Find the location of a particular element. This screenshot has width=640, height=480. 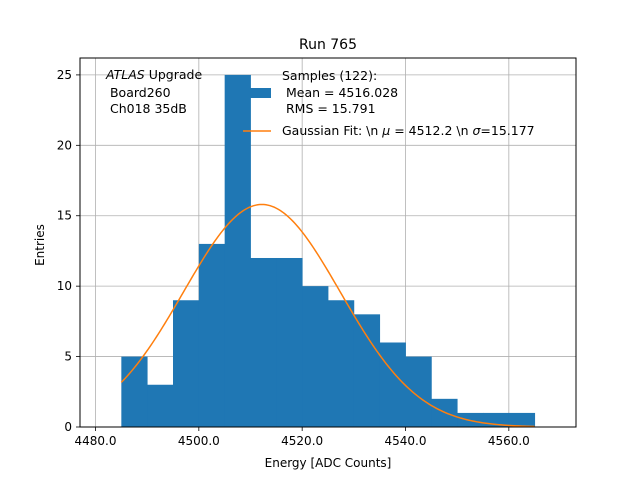

annotation-italic-word: ATLAS is located at coordinates (125, 74).